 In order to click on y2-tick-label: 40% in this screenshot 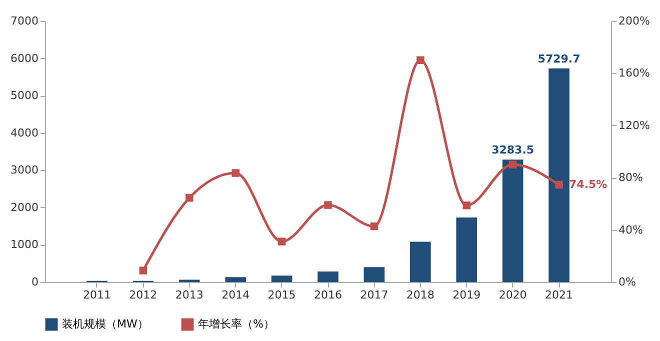, I will do `click(630, 229)`.